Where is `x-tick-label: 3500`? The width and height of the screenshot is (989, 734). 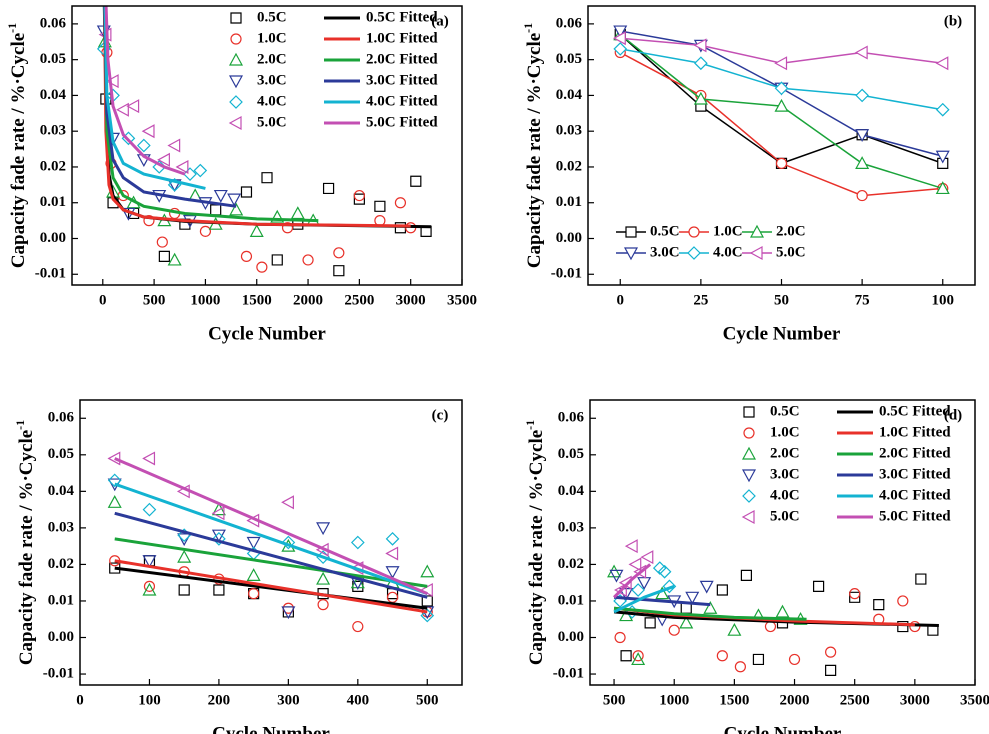 x-tick-label: 3500 is located at coordinates (462, 300).